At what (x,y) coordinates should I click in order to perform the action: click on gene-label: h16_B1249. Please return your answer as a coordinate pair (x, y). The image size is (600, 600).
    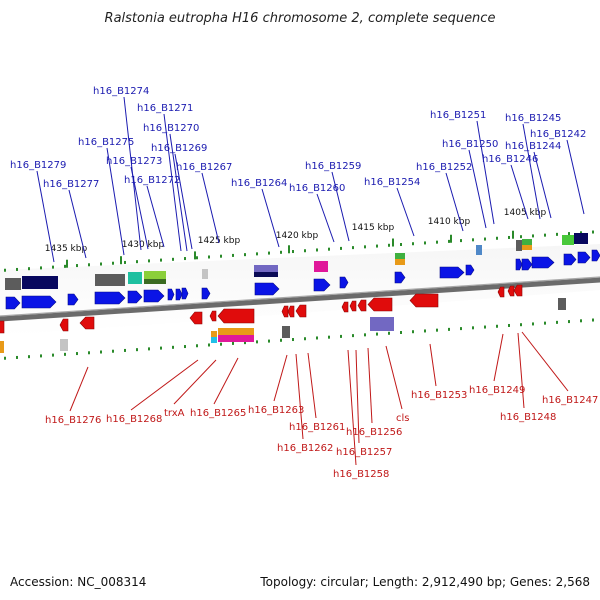
    Looking at the image, I should click on (497, 390).